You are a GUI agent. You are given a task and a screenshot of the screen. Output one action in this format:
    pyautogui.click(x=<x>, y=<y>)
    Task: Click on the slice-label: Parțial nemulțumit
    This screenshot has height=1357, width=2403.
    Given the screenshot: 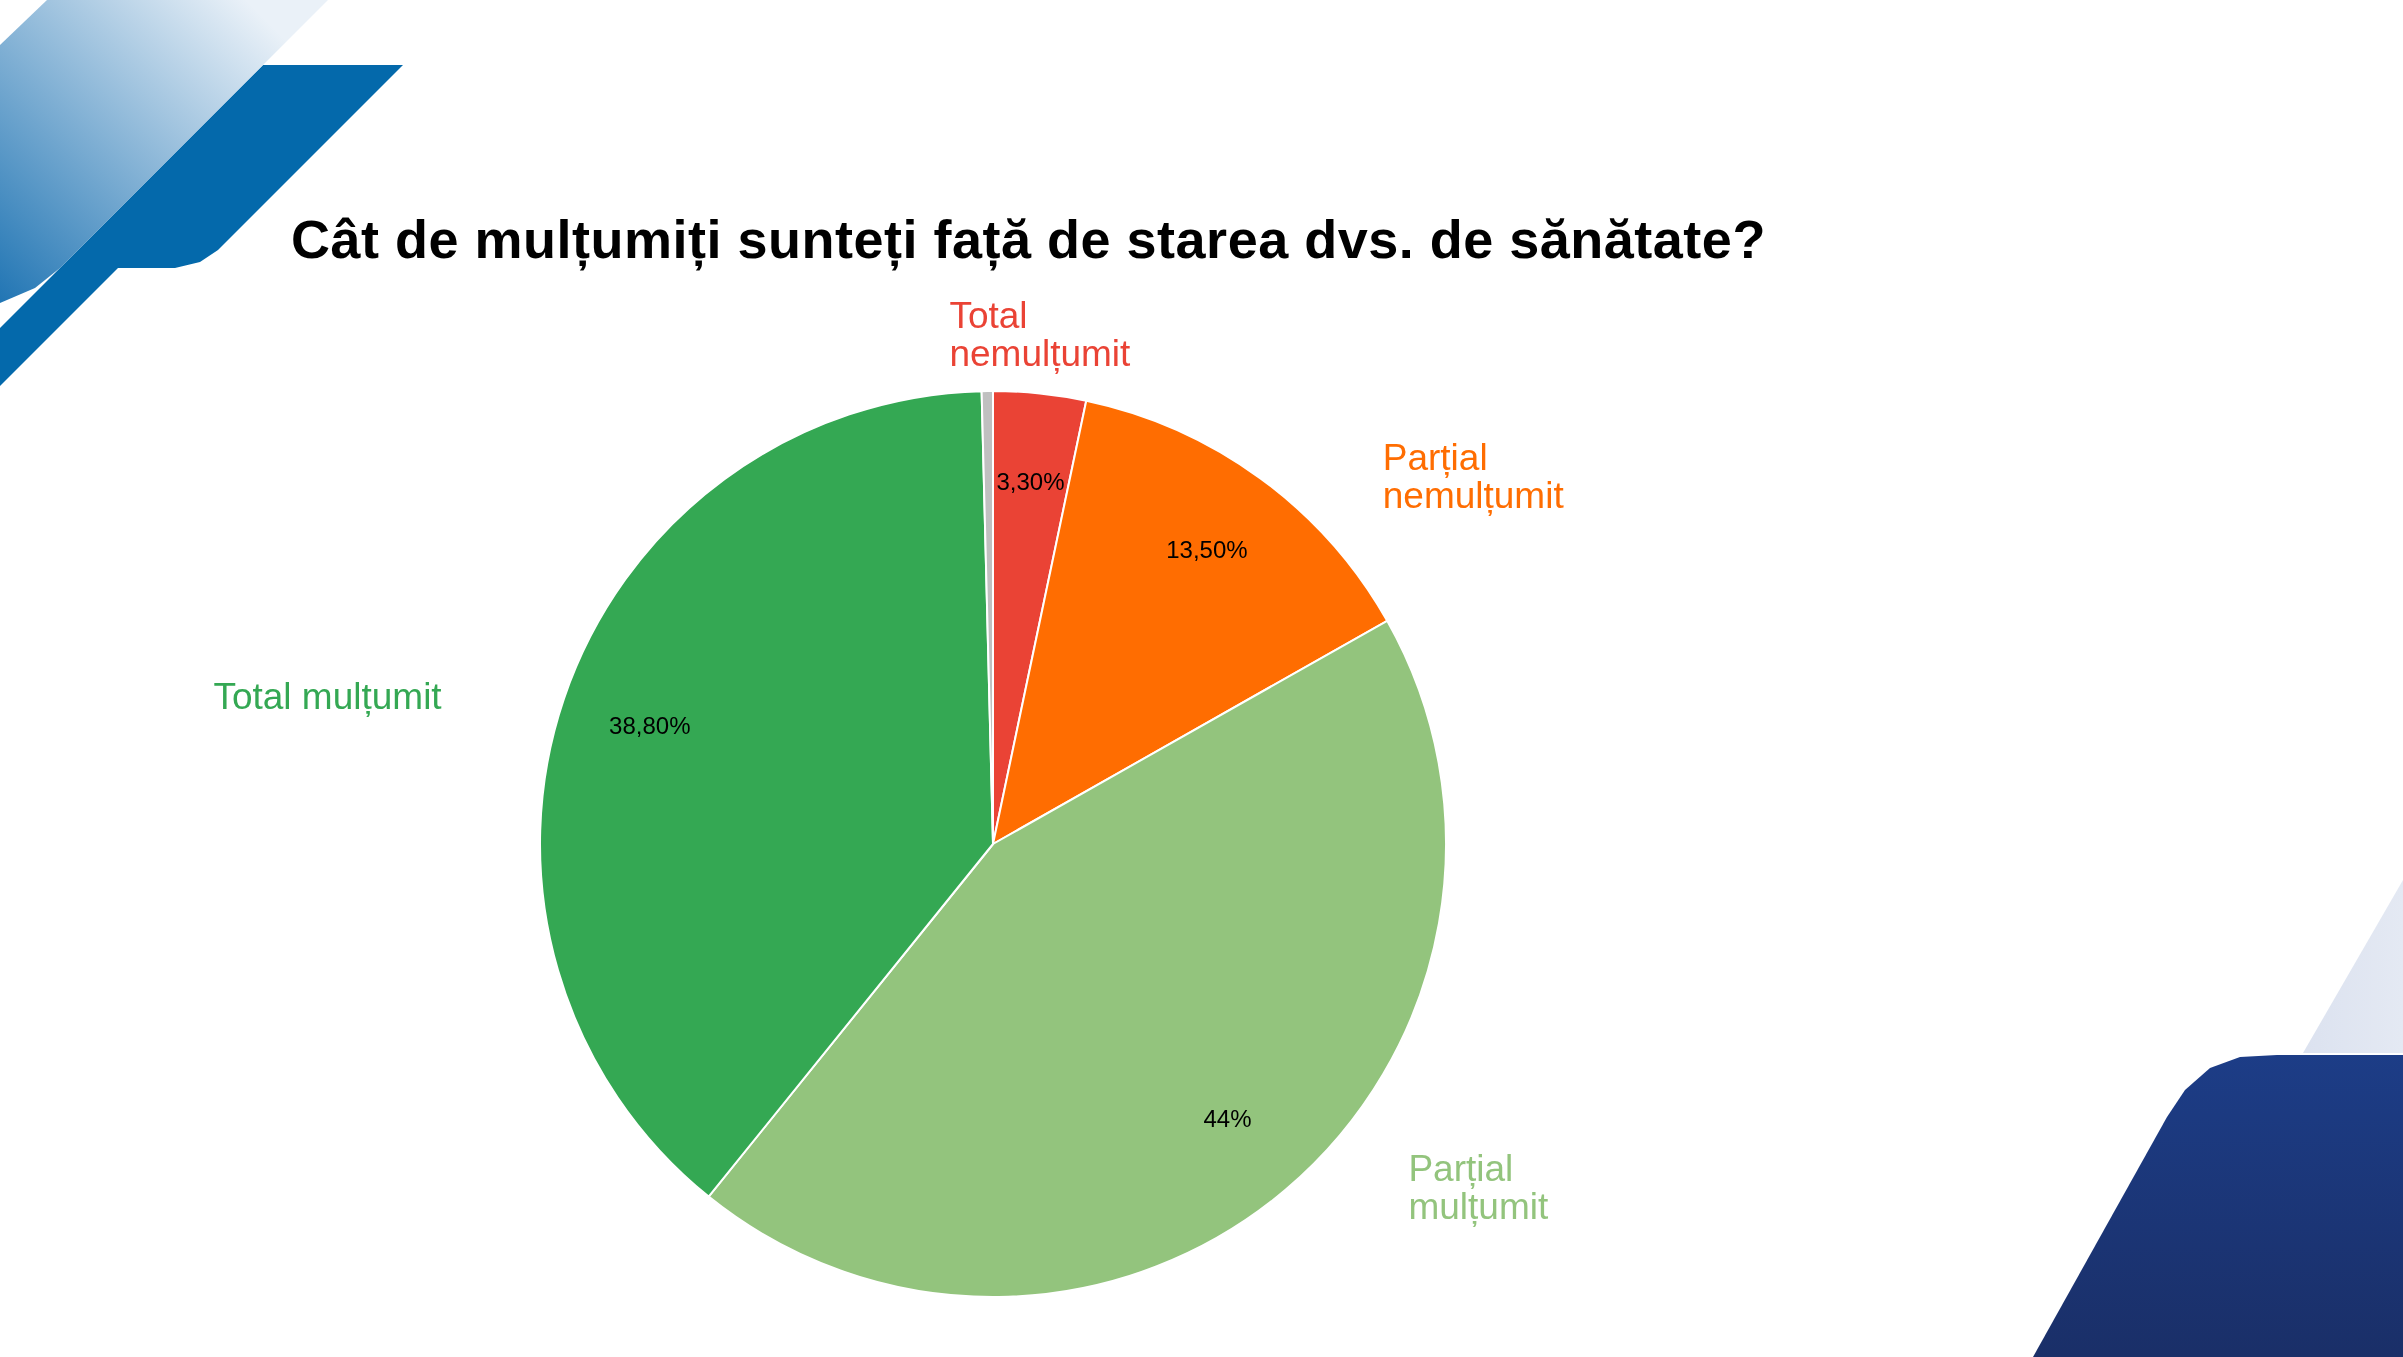 What is the action you would take?
    pyautogui.click(x=1473, y=476)
    